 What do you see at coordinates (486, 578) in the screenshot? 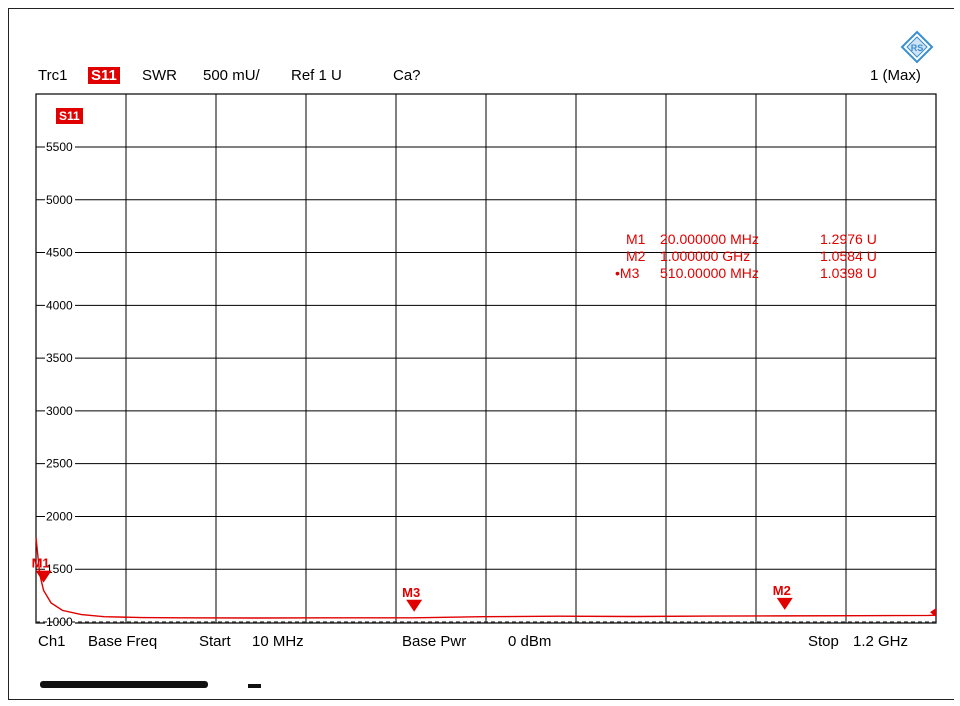
I see `trace-s11` at bounding box center [486, 578].